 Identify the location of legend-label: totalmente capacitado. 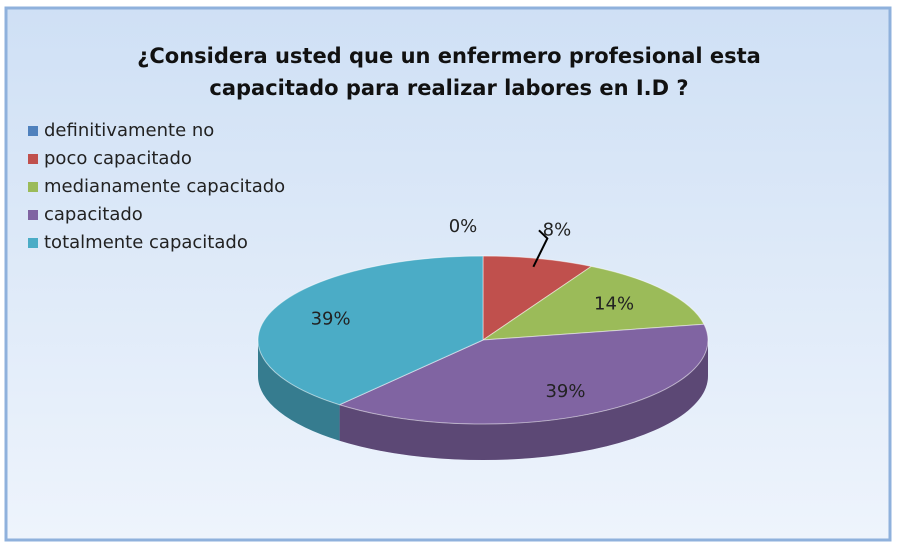
(146, 242).